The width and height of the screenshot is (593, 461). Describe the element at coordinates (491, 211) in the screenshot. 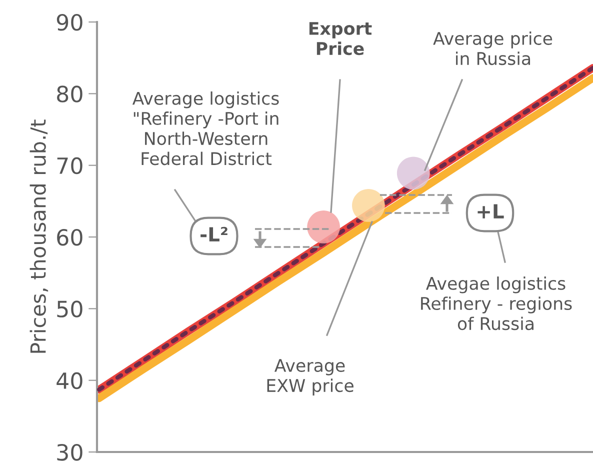

I see `annotation: +L` at that location.